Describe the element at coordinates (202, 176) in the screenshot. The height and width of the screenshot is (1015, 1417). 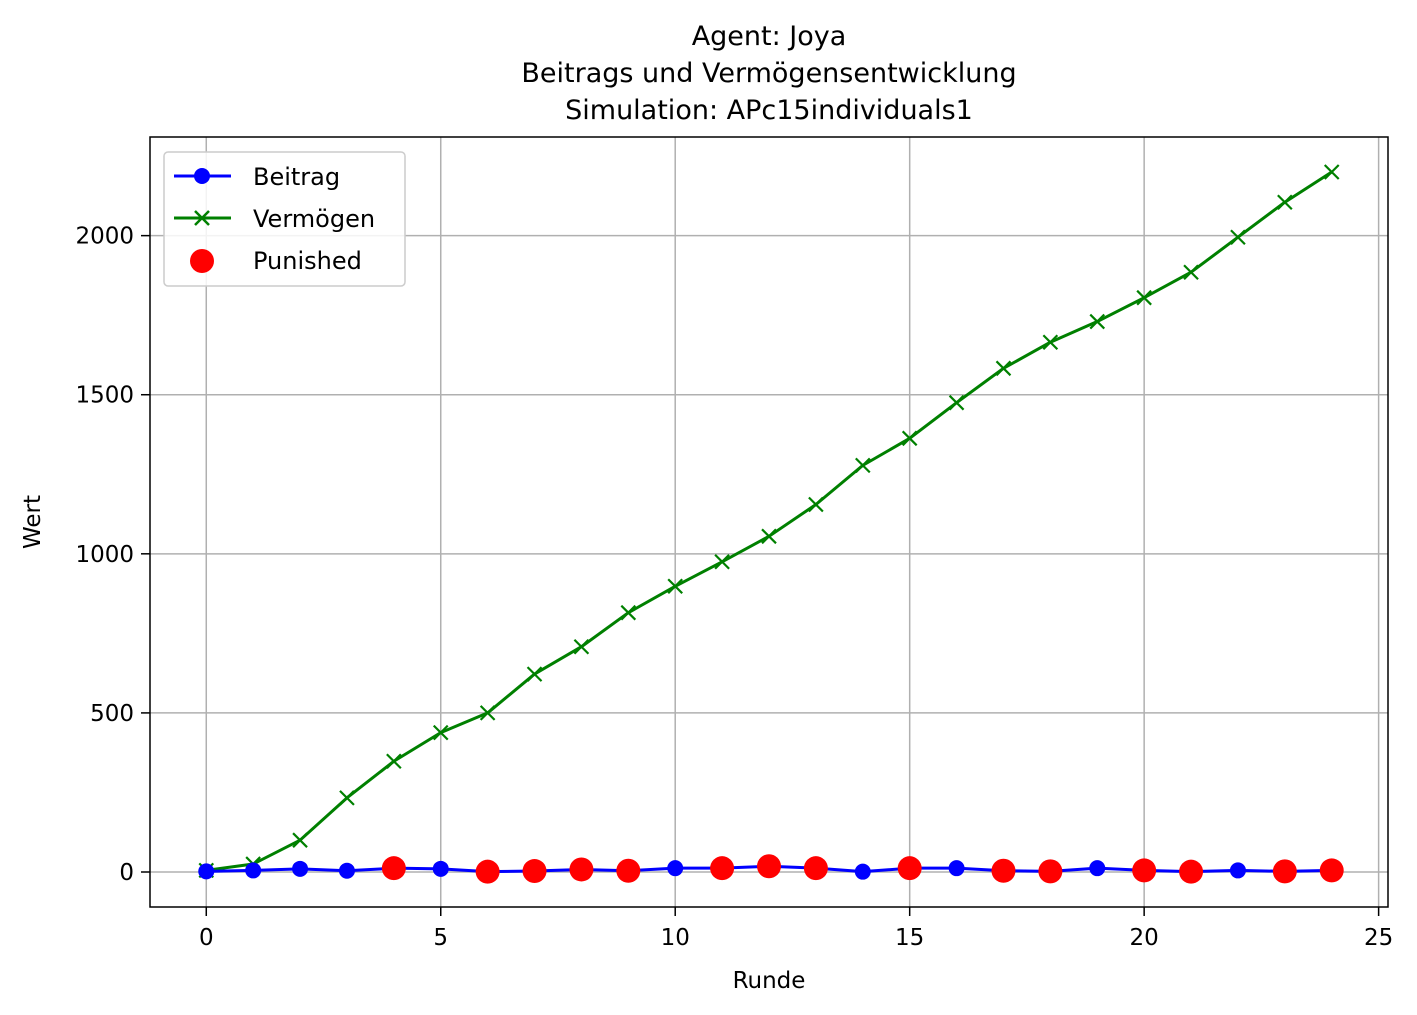
I see `legend-marker-beitrag` at that location.